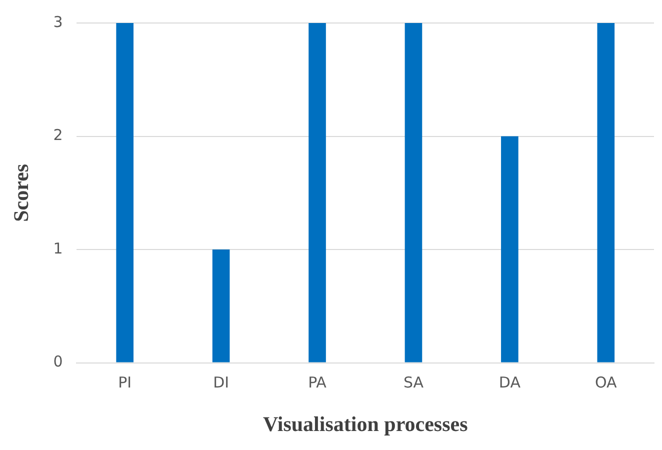  I want to click on y-tick-label: 2, so click(58, 135).